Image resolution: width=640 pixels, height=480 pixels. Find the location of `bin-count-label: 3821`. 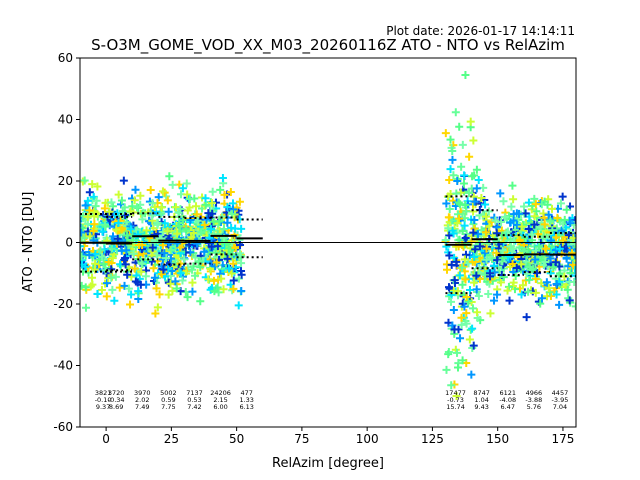

bin-count-label: 3821 is located at coordinates (103, 393).